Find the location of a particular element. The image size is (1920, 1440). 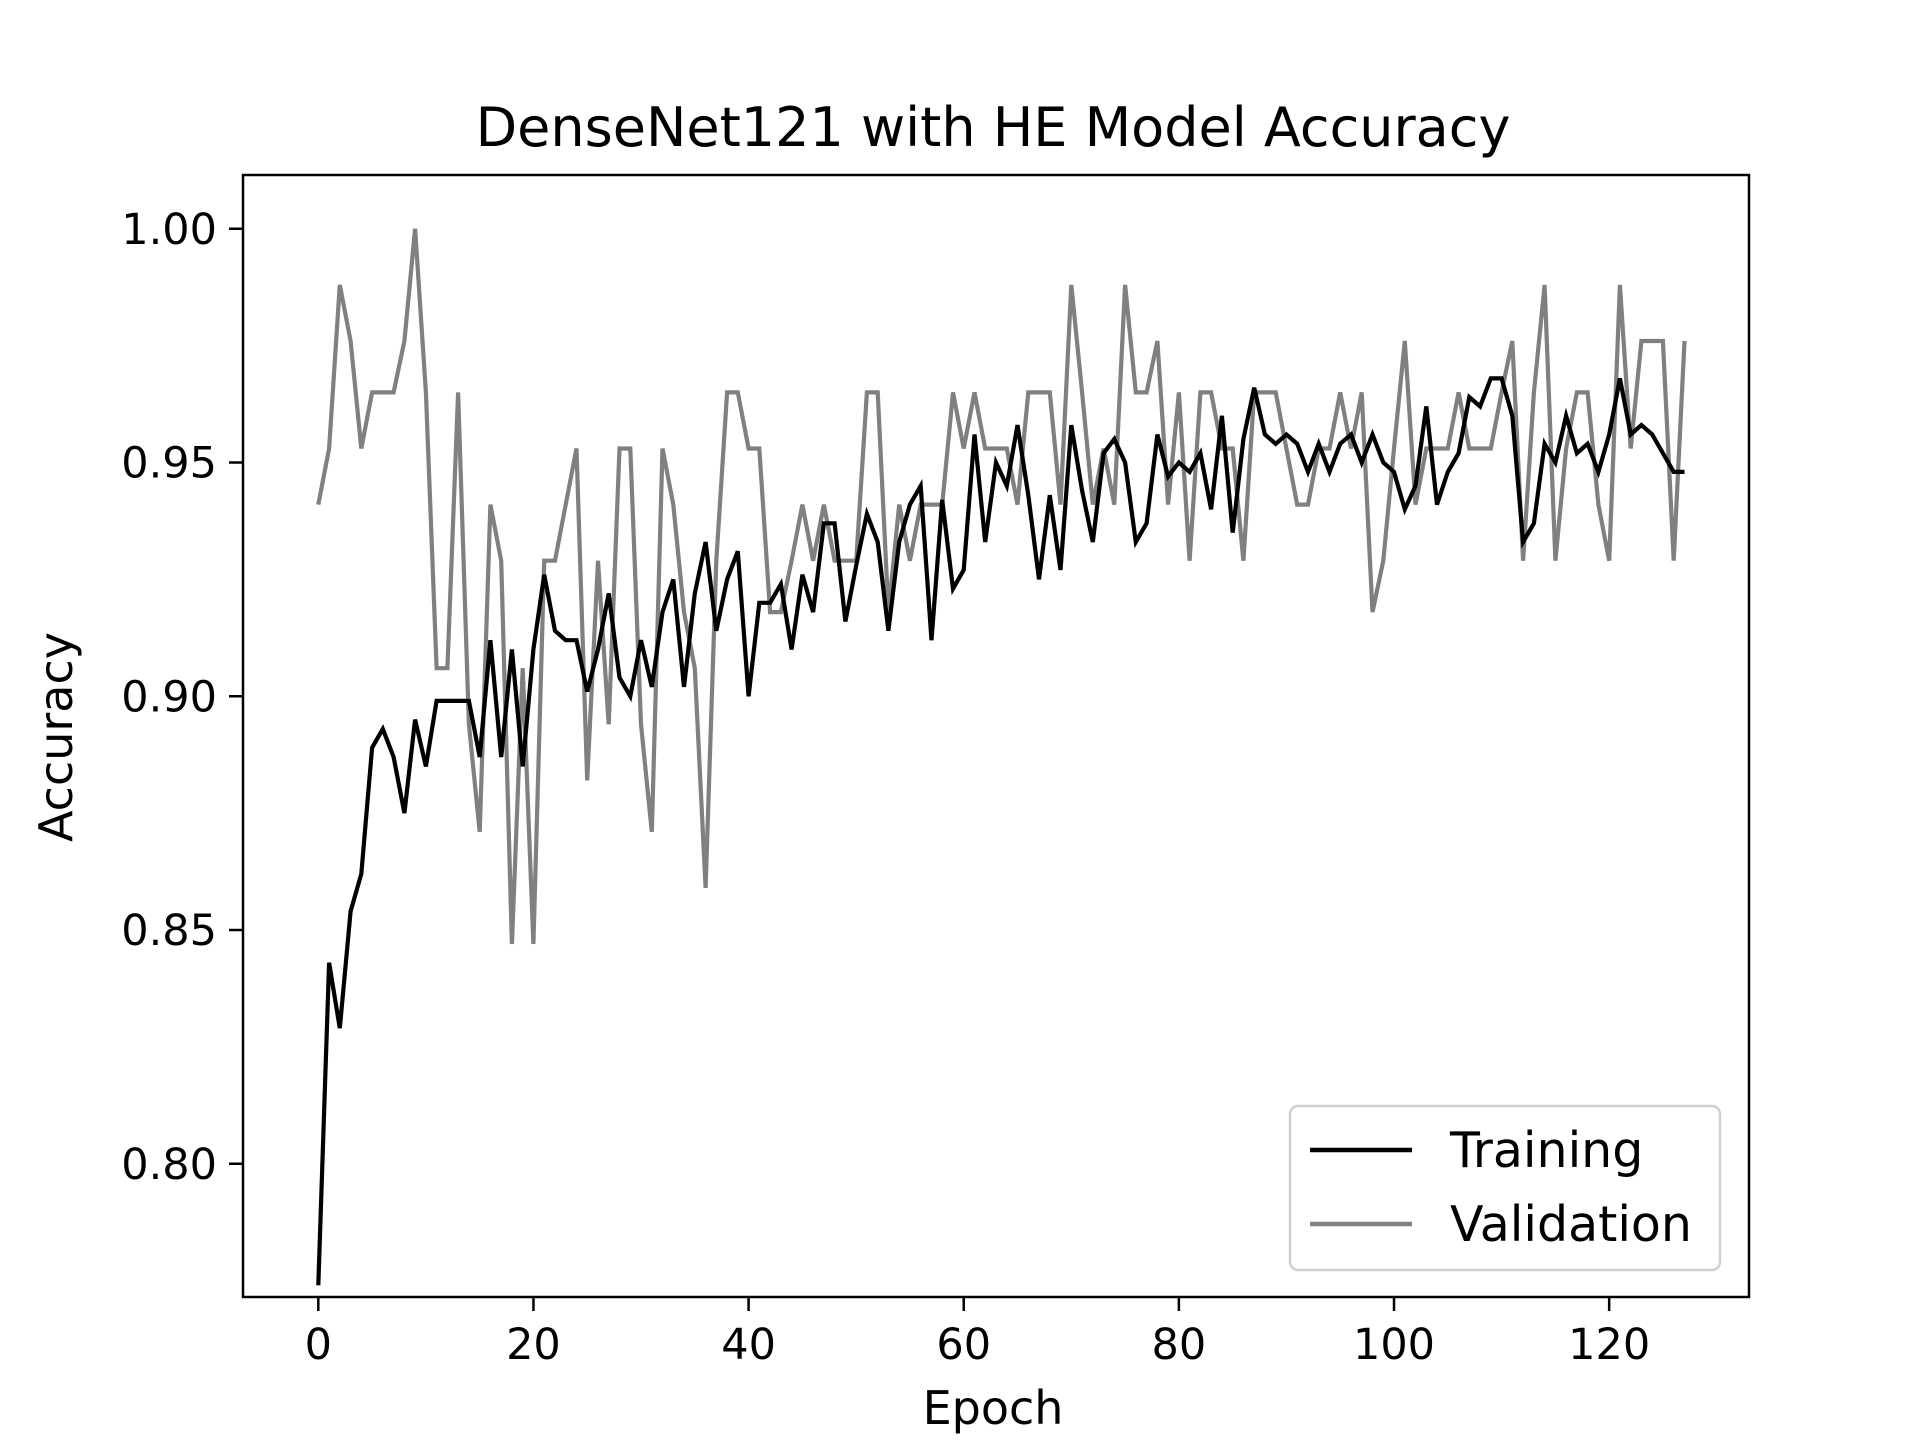

y-tick-label: 0.90 is located at coordinates (169, 697).